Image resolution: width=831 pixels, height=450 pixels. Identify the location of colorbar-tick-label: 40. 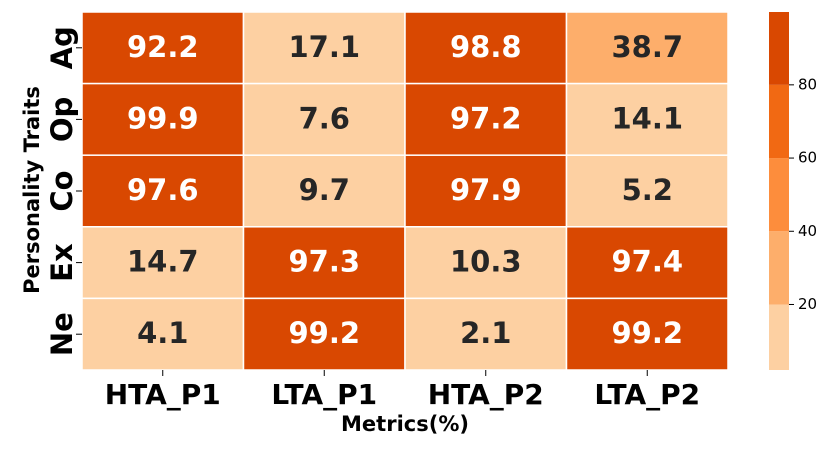
(807, 231).